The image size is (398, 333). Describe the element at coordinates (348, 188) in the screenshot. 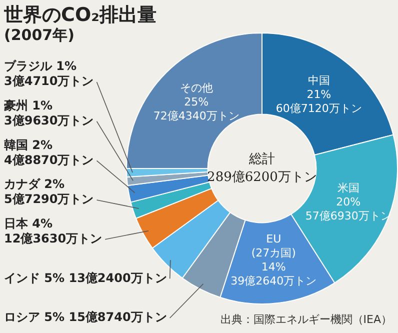

I see `slice-label: 米国` at that location.